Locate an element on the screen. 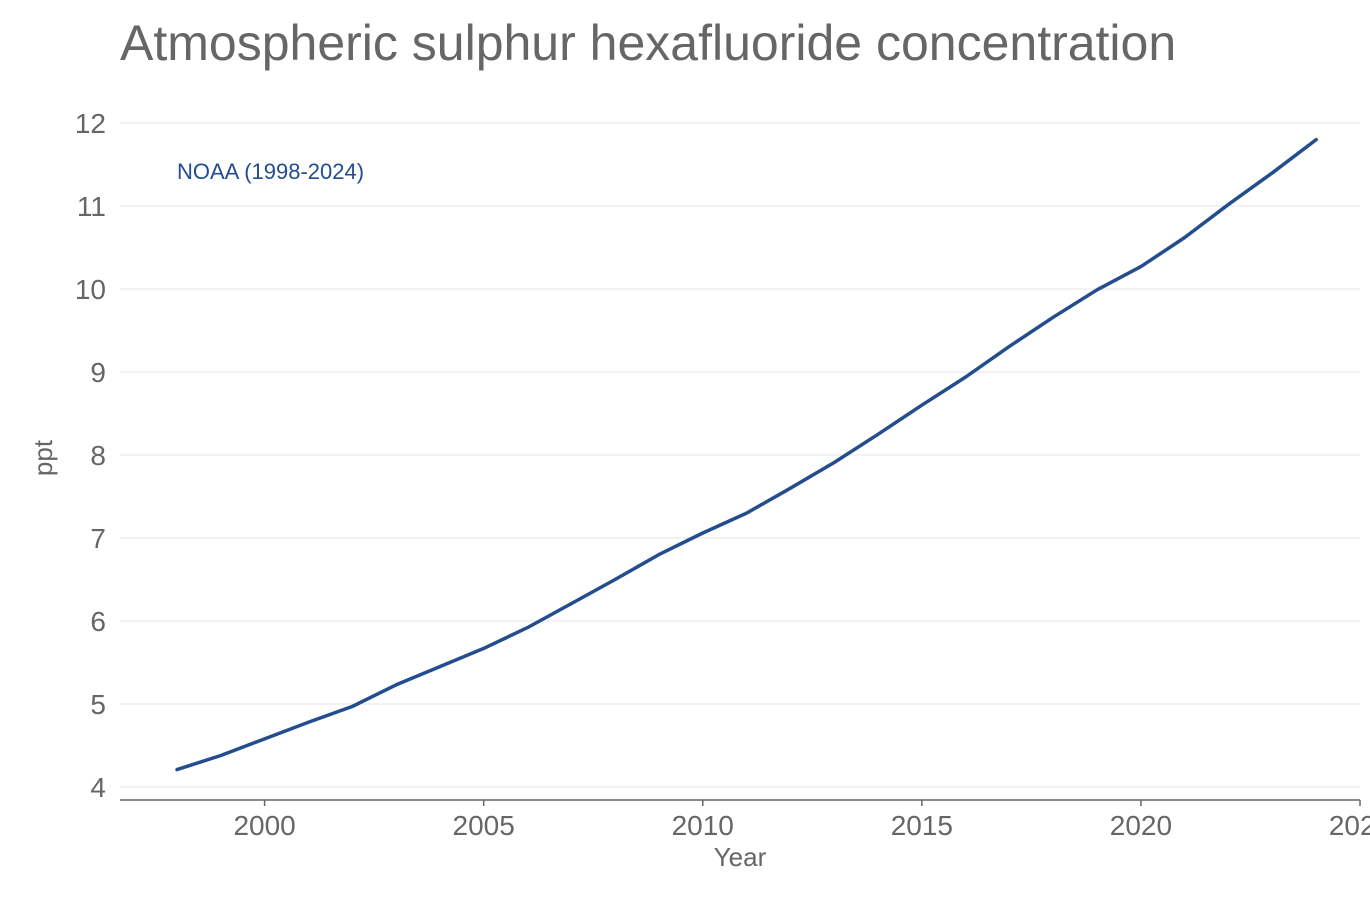 This screenshot has width=1370, height=900. y-tick-label: 5 is located at coordinates (98, 704).